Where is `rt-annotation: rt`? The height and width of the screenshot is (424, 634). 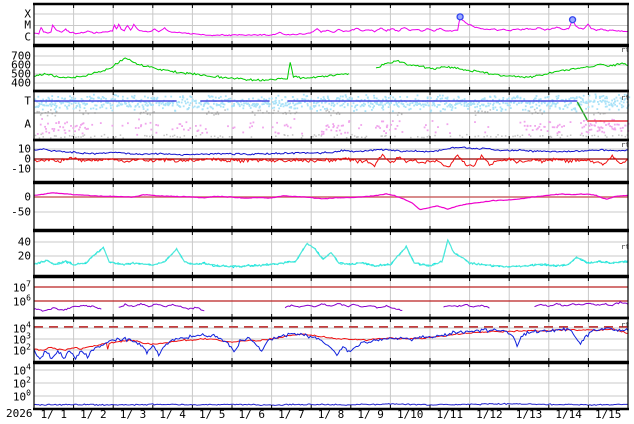
rt-annotation: rt is located at coordinates (625, 50).